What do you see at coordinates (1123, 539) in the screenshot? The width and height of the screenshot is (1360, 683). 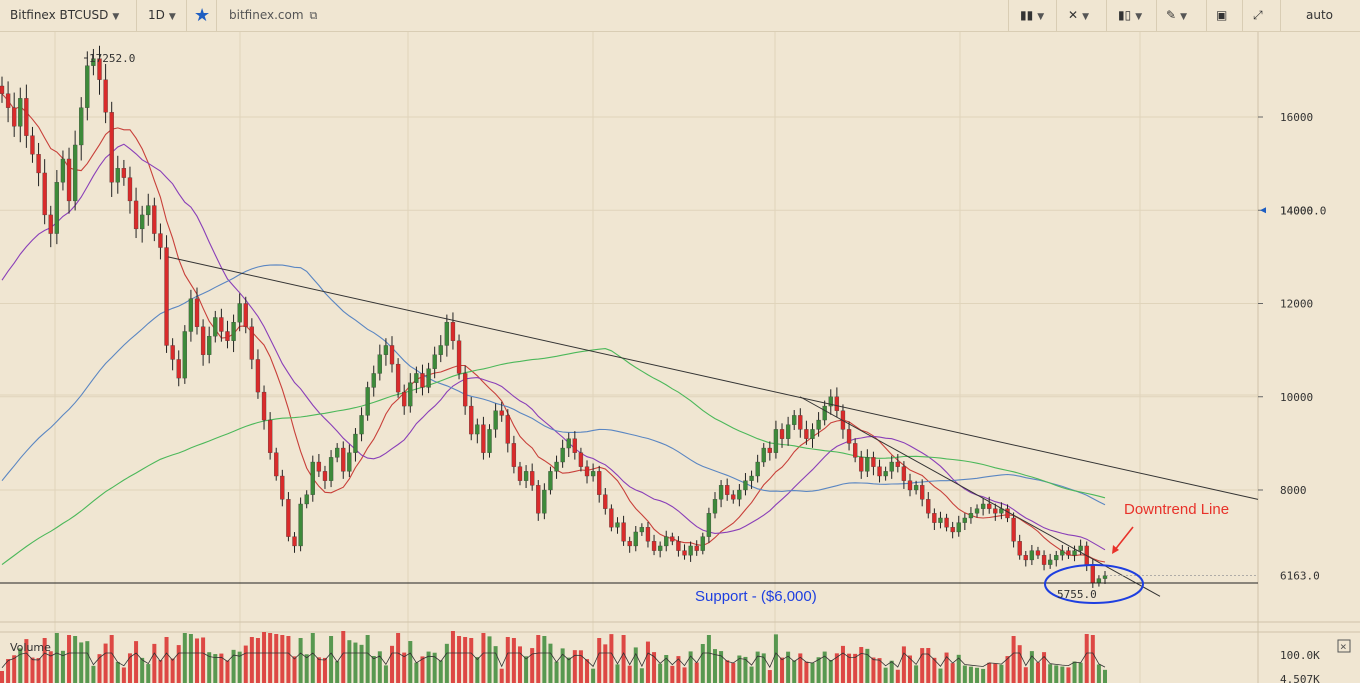 I see `annotation-arrow` at bounding box center [1123, 539].